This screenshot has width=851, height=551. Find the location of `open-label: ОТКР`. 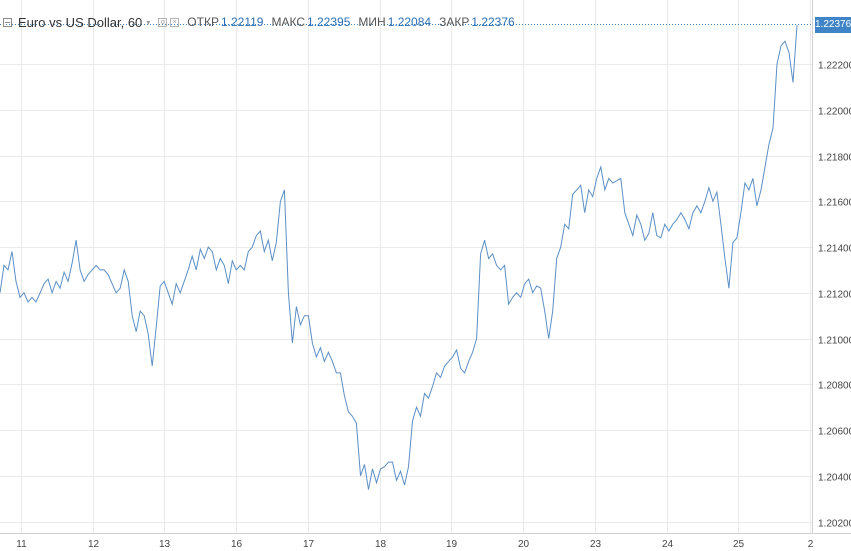

open-label: ОТКР is located at coordinates (203, 22).